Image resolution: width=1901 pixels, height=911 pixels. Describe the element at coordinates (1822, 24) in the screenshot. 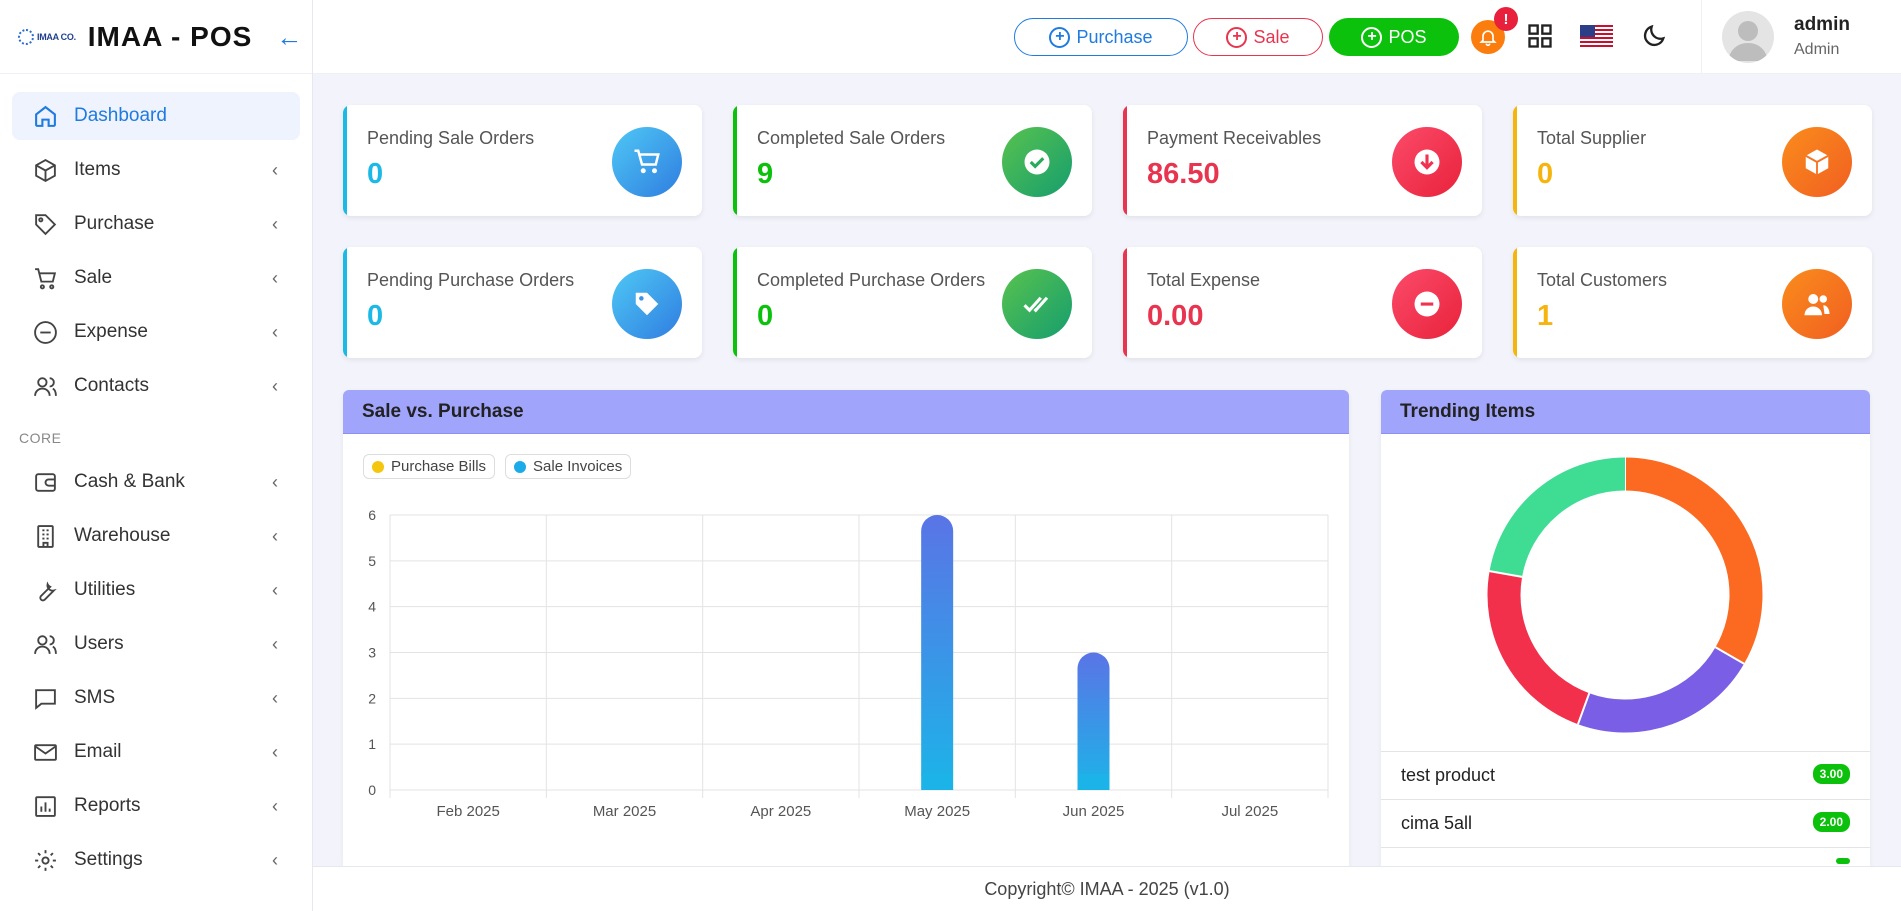

I see `user-name: admin` at that location.